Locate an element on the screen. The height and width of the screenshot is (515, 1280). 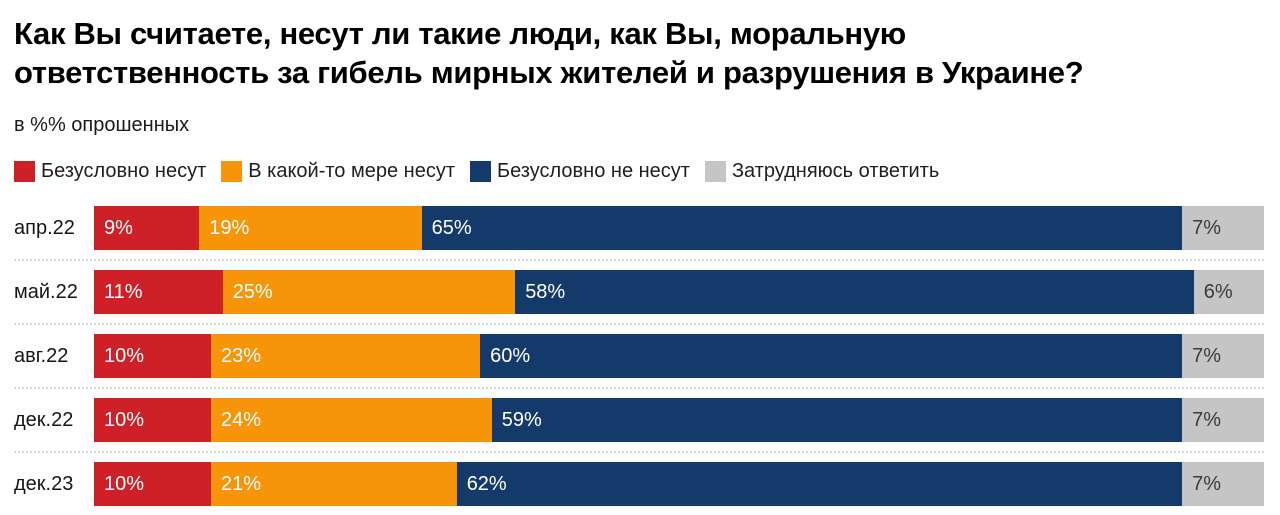
bar-segment-definitely-bear: 11% is located at coordinates (158, 292).